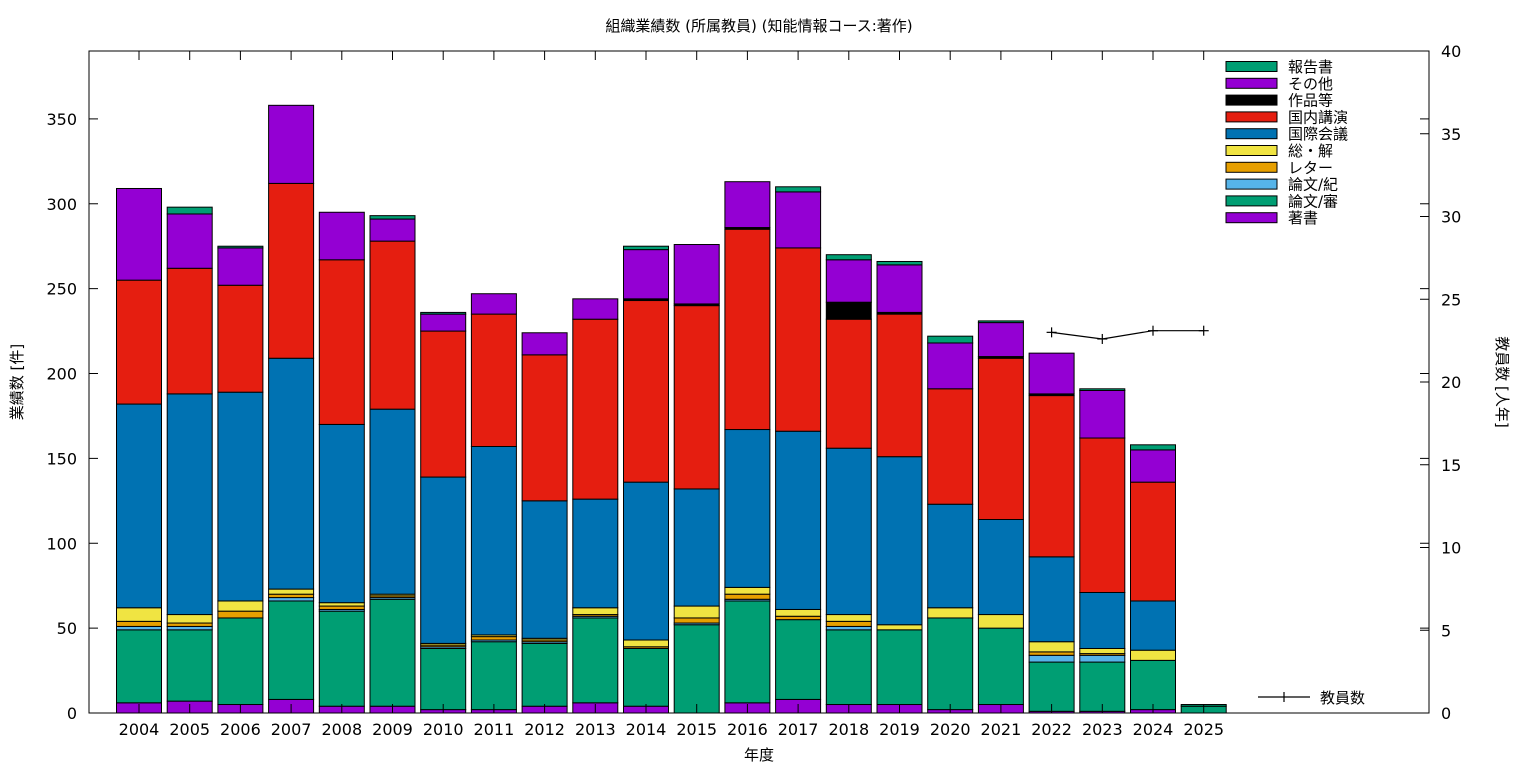 This screenshot has height=772, width=1536. I want to click on x-tick-label: 2024, so click(1153, 729).